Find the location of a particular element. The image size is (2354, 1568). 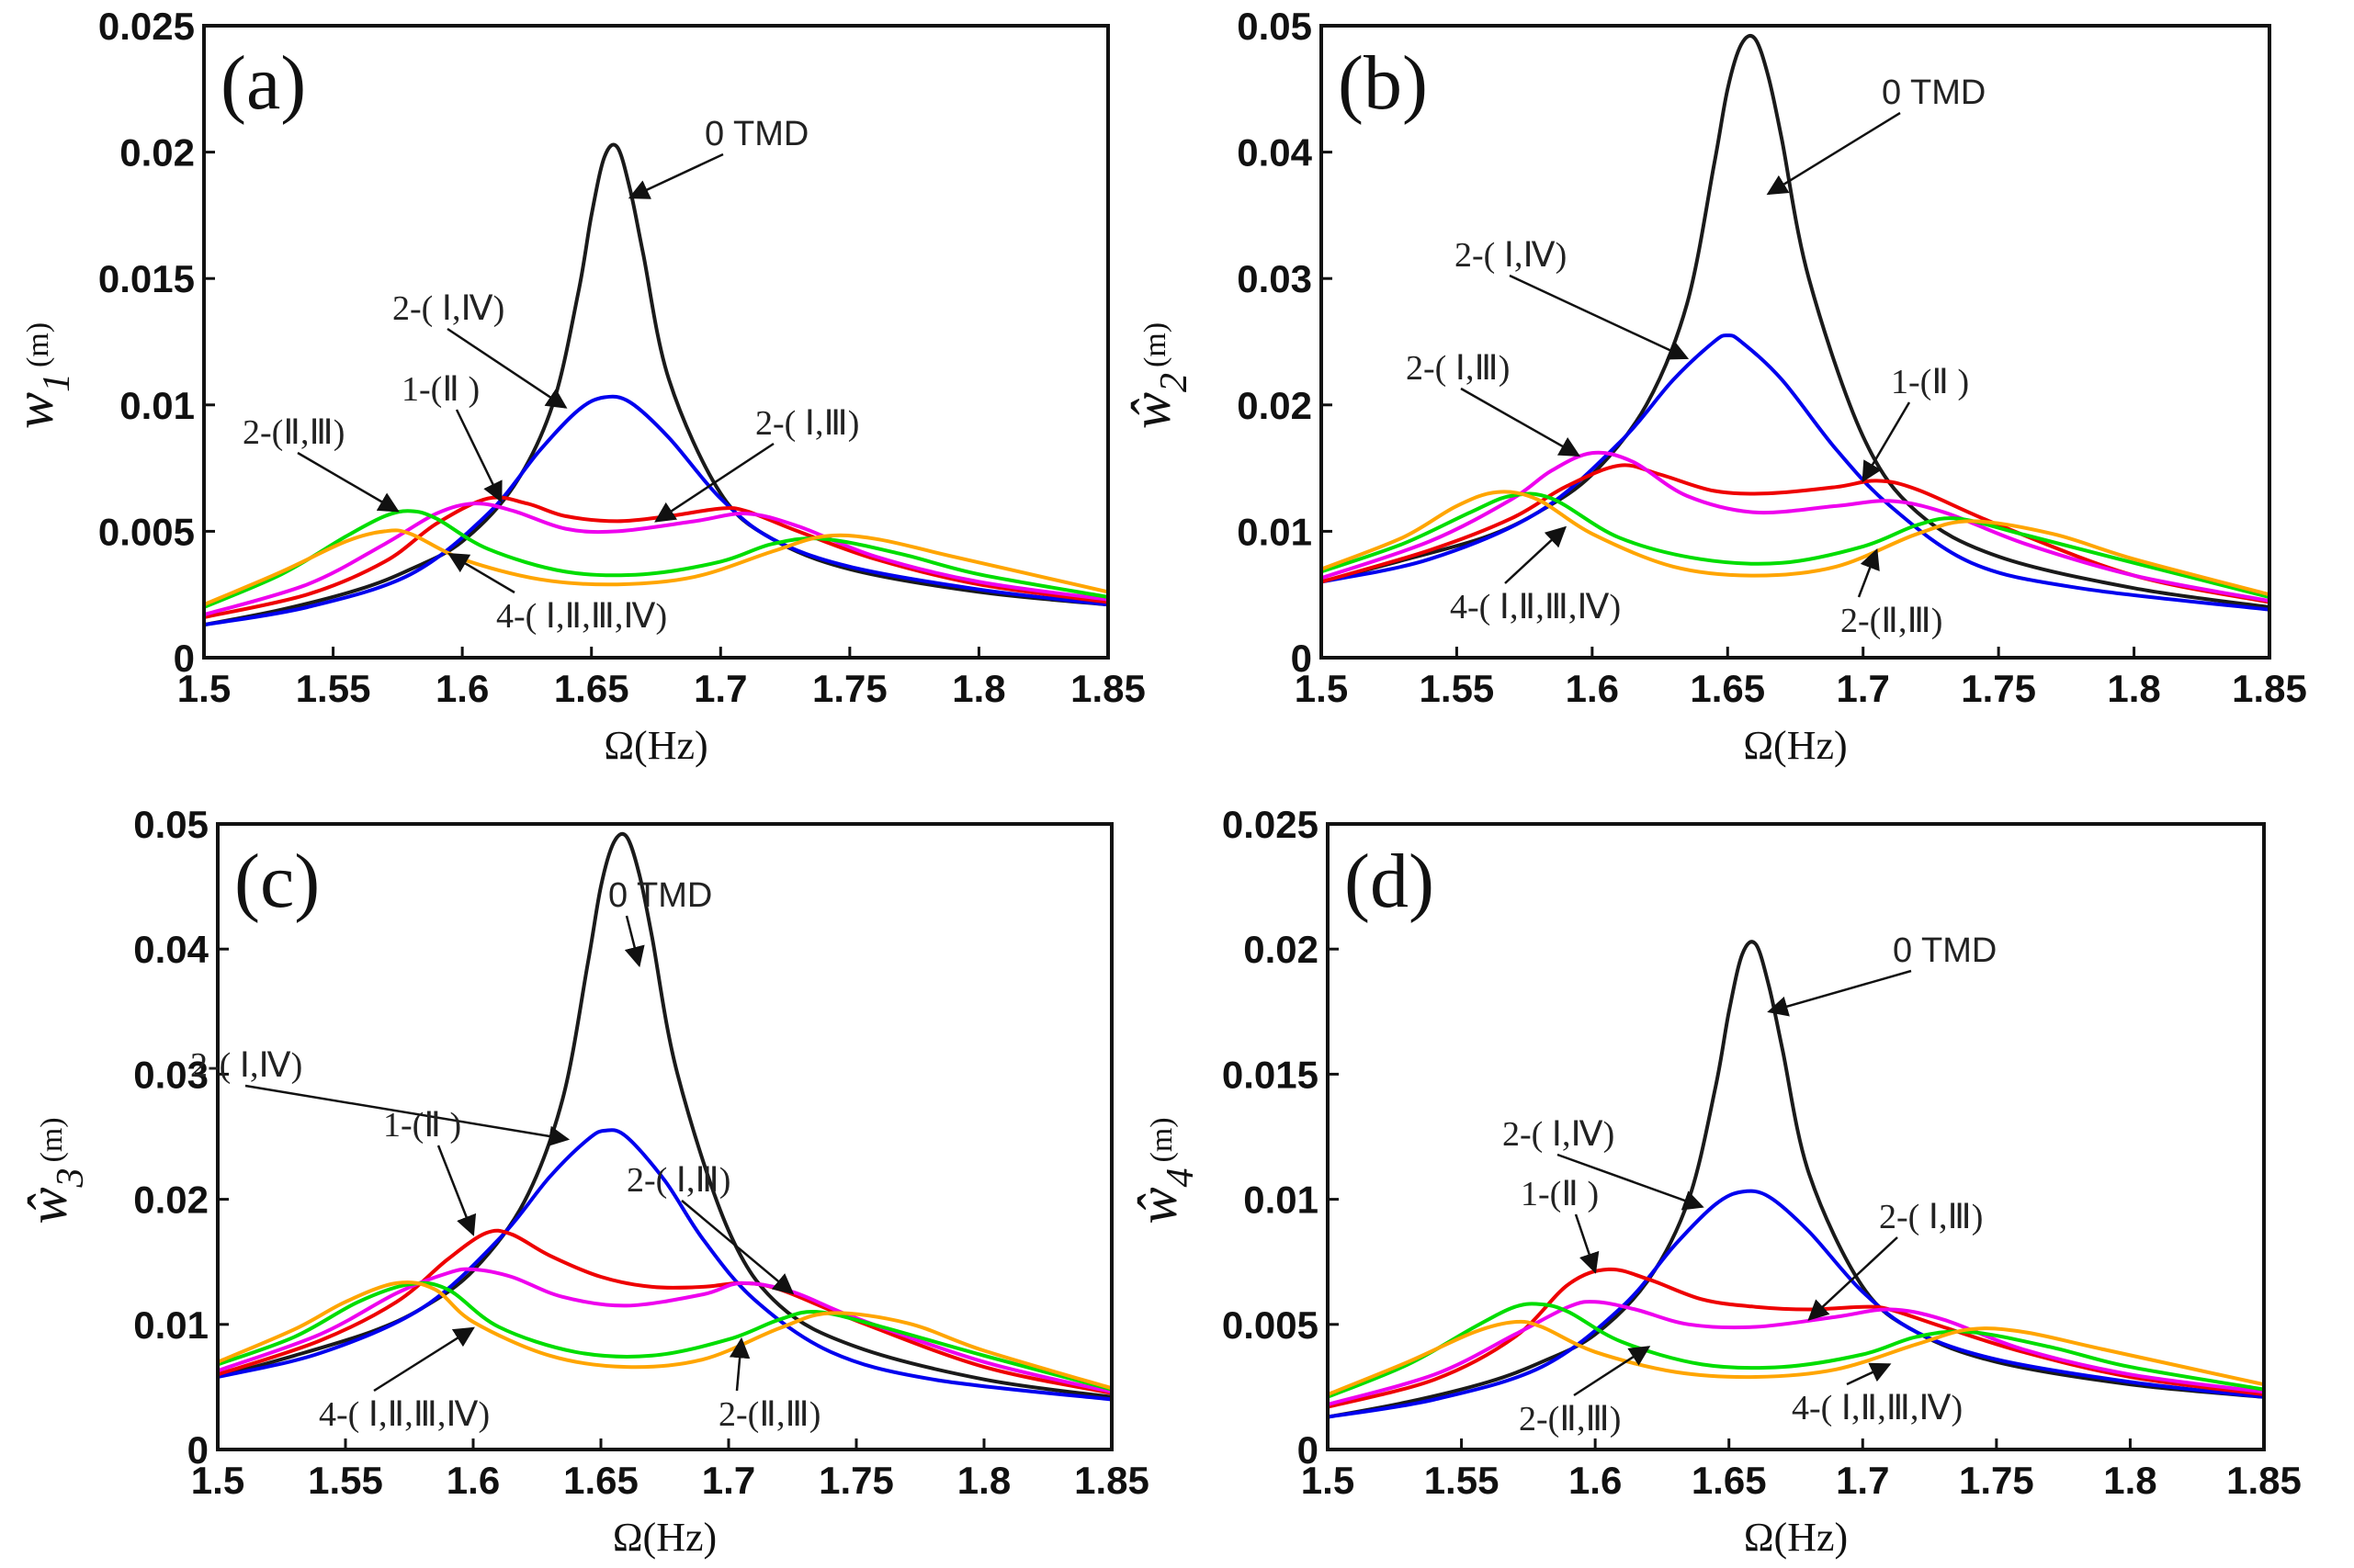

panel-label: (d) is located at coordinates (1389, 881).